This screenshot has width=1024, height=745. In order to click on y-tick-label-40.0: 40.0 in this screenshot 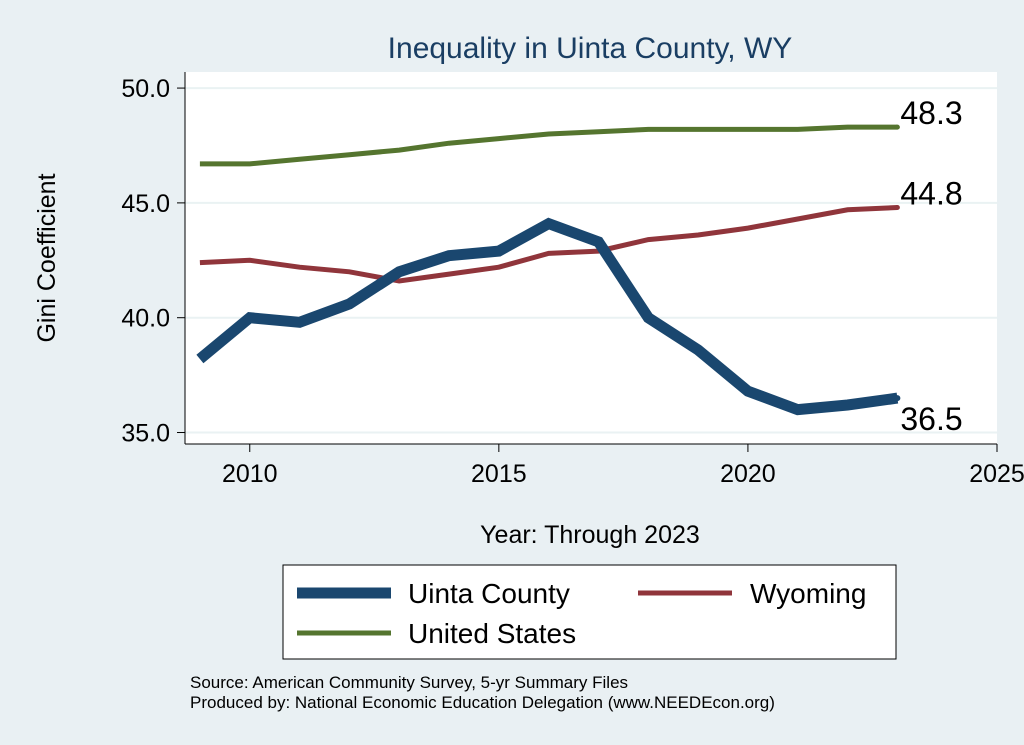, I will do `click(145, 319)`.